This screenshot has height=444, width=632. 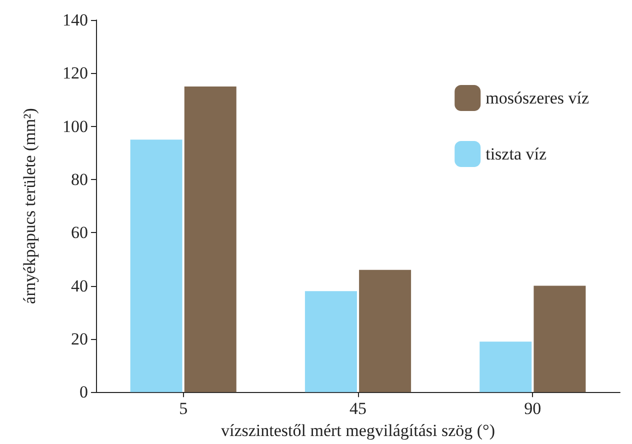 What do you see at coordinates (79, 338) in the screenshot?
I see `y-tick-label: 20` at bounding box center [79, 338].